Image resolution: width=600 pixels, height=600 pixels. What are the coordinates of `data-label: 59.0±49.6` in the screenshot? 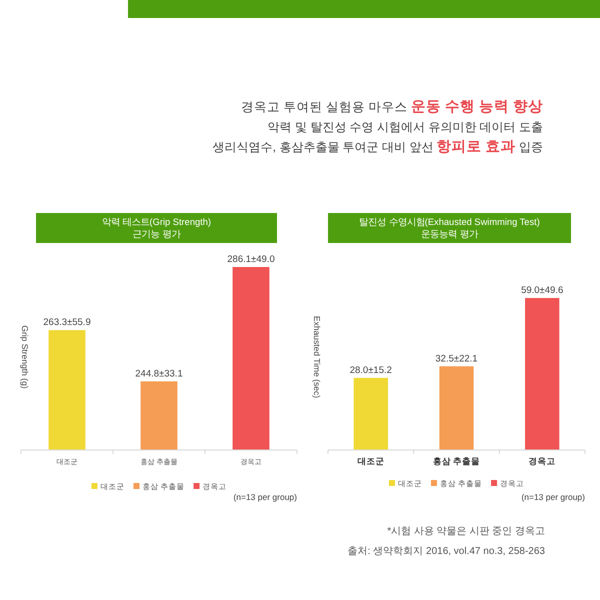 It's located at (542, 290).